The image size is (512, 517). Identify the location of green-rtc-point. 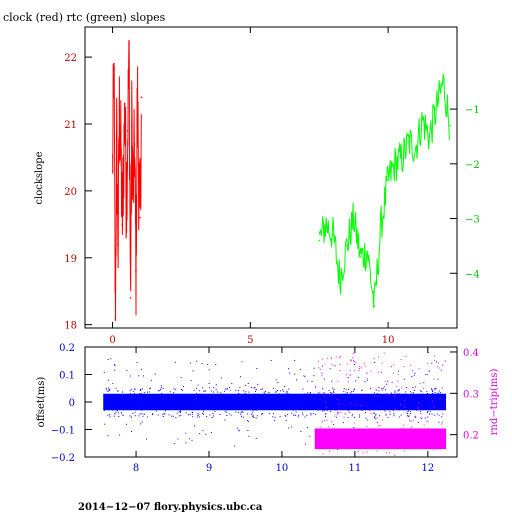
(346, 246).